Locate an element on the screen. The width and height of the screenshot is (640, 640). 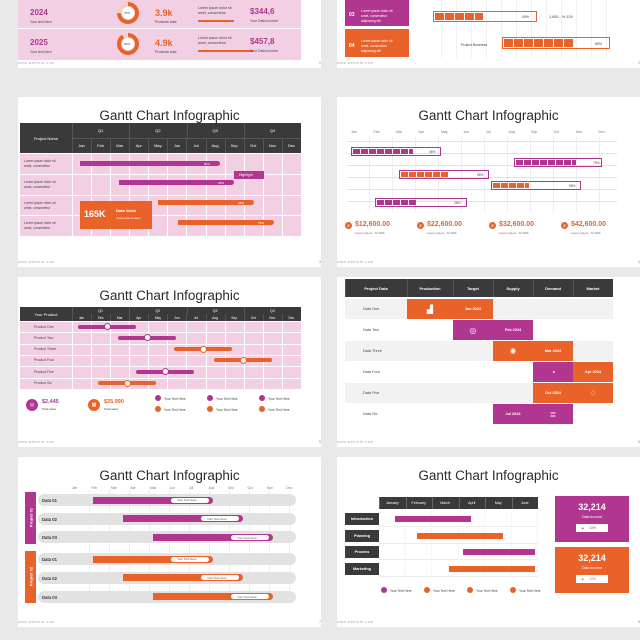
bar-pct: 85% is located at coordinates (599, 44).